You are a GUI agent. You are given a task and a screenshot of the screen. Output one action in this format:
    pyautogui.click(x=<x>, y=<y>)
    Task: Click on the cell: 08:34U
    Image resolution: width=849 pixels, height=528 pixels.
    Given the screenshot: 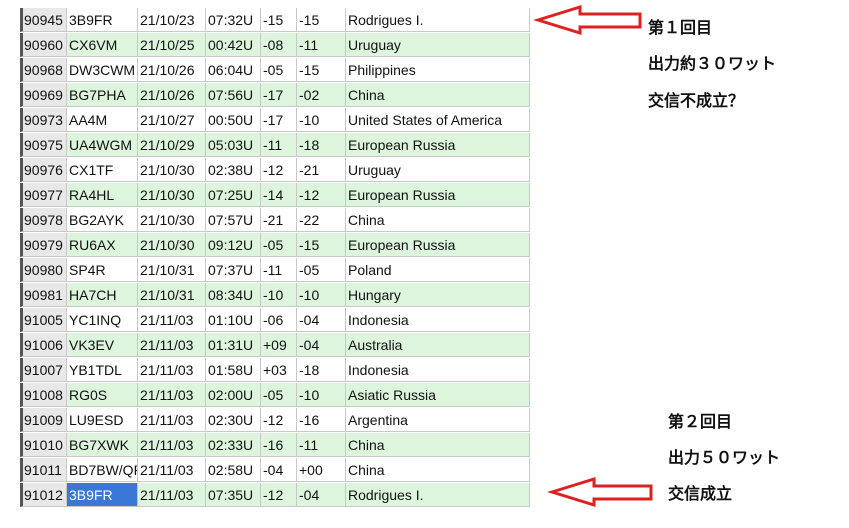 What is the action you would take?
    pyautogui.click(x=233, y=295)
    